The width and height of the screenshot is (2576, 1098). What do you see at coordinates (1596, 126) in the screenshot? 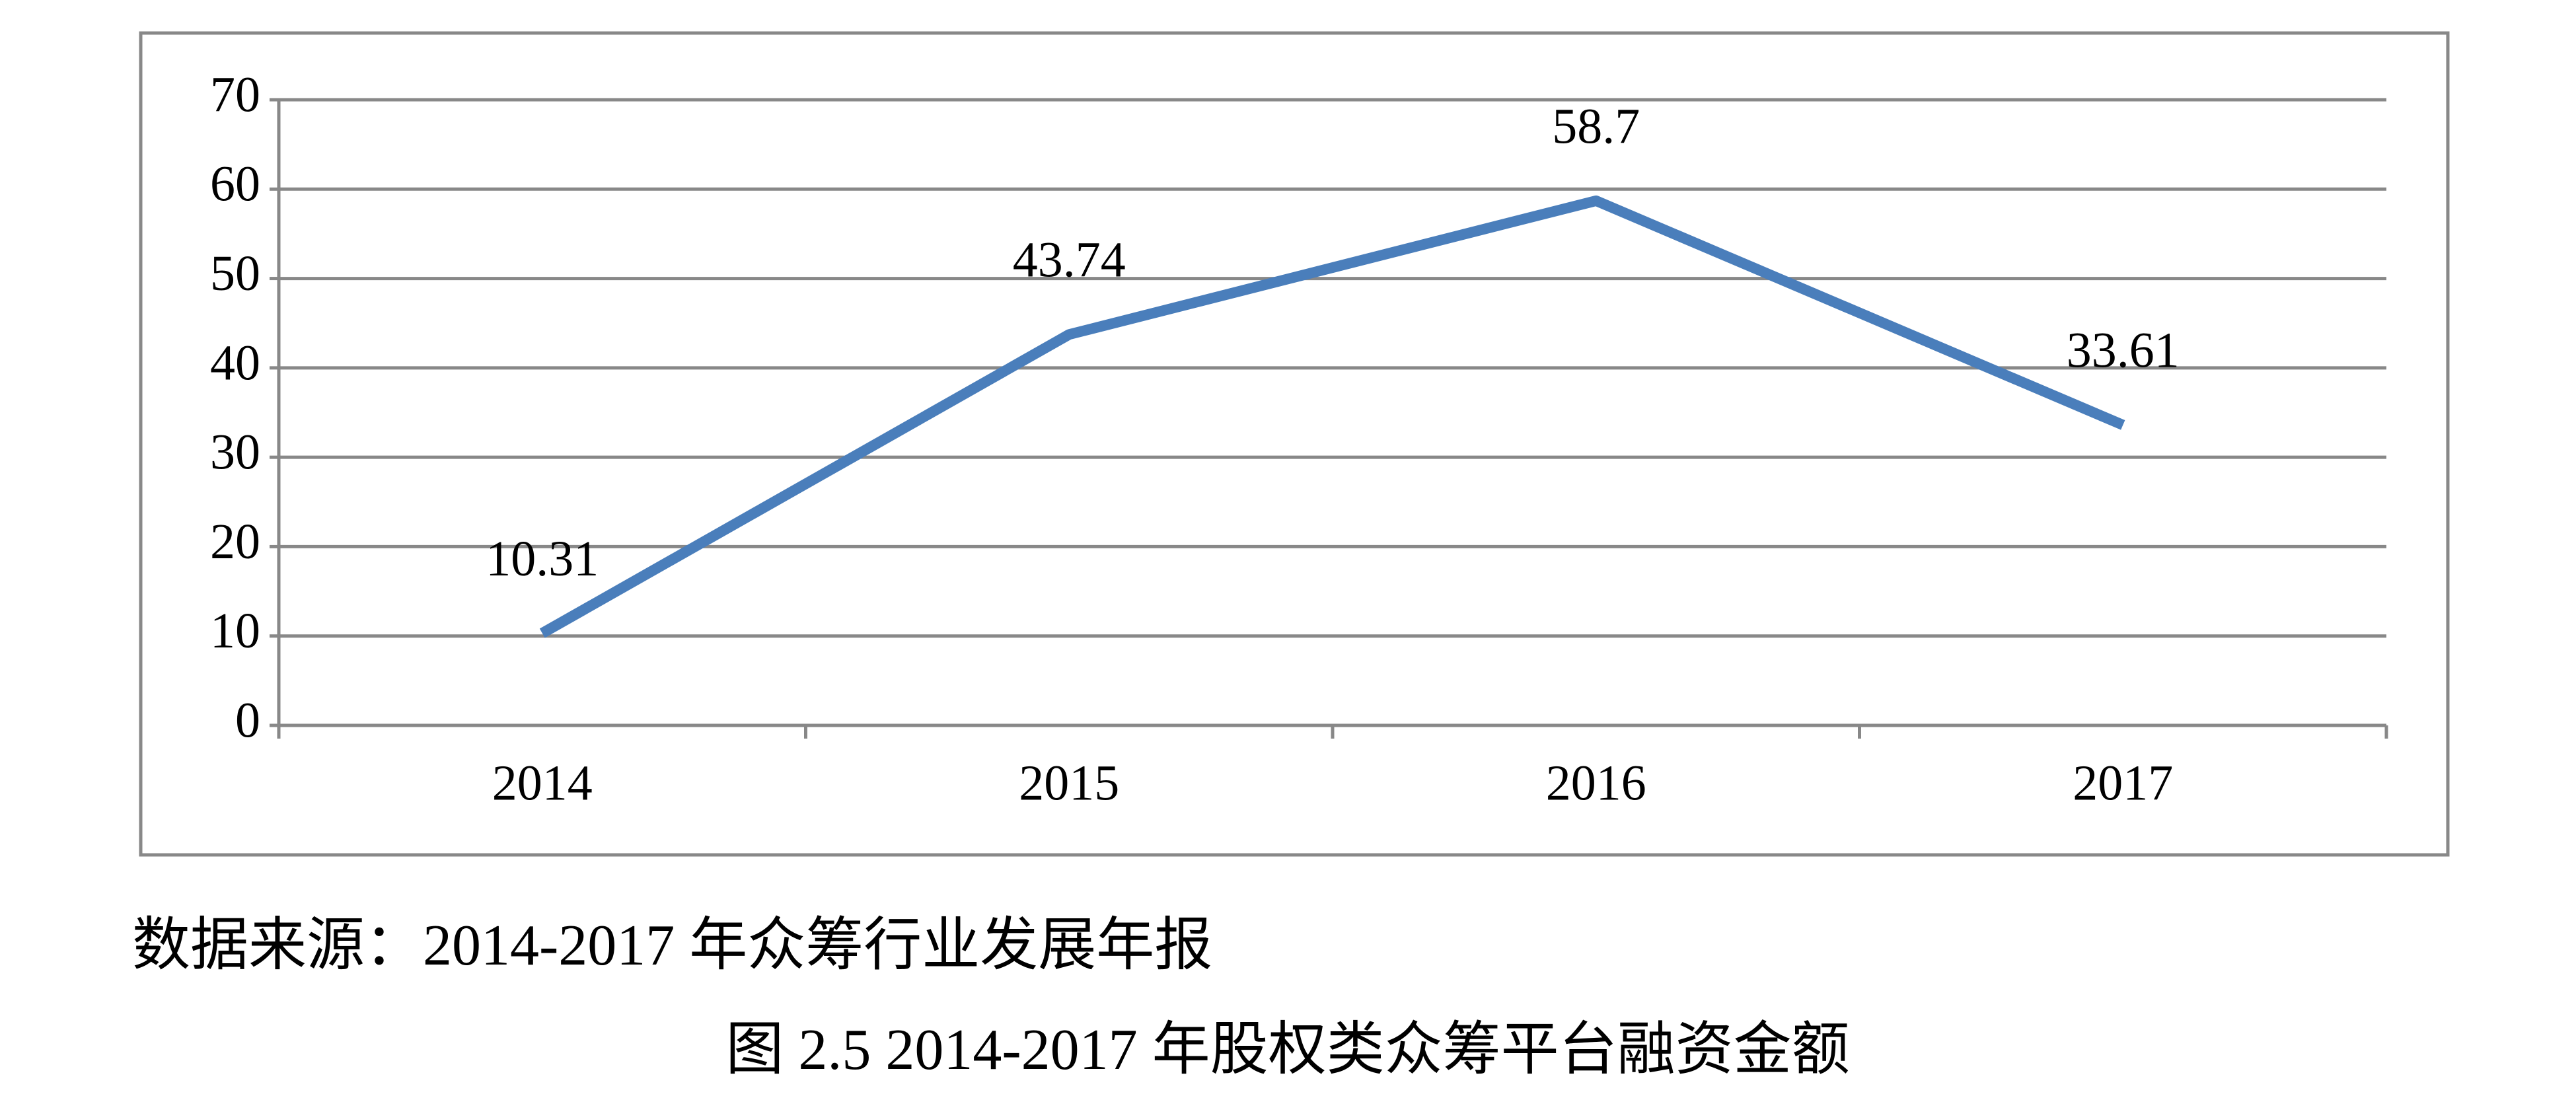
I see `data-label: 58.7` at bounding box center [1596, 126].